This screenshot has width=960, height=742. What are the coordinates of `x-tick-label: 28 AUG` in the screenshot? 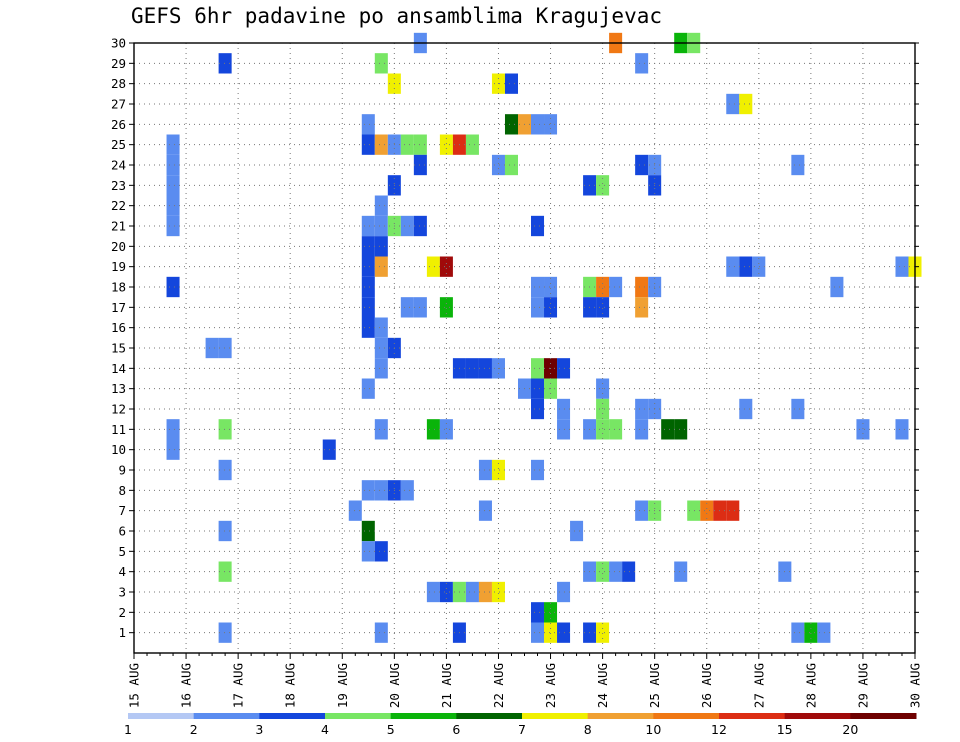 It's located at (810, 685).